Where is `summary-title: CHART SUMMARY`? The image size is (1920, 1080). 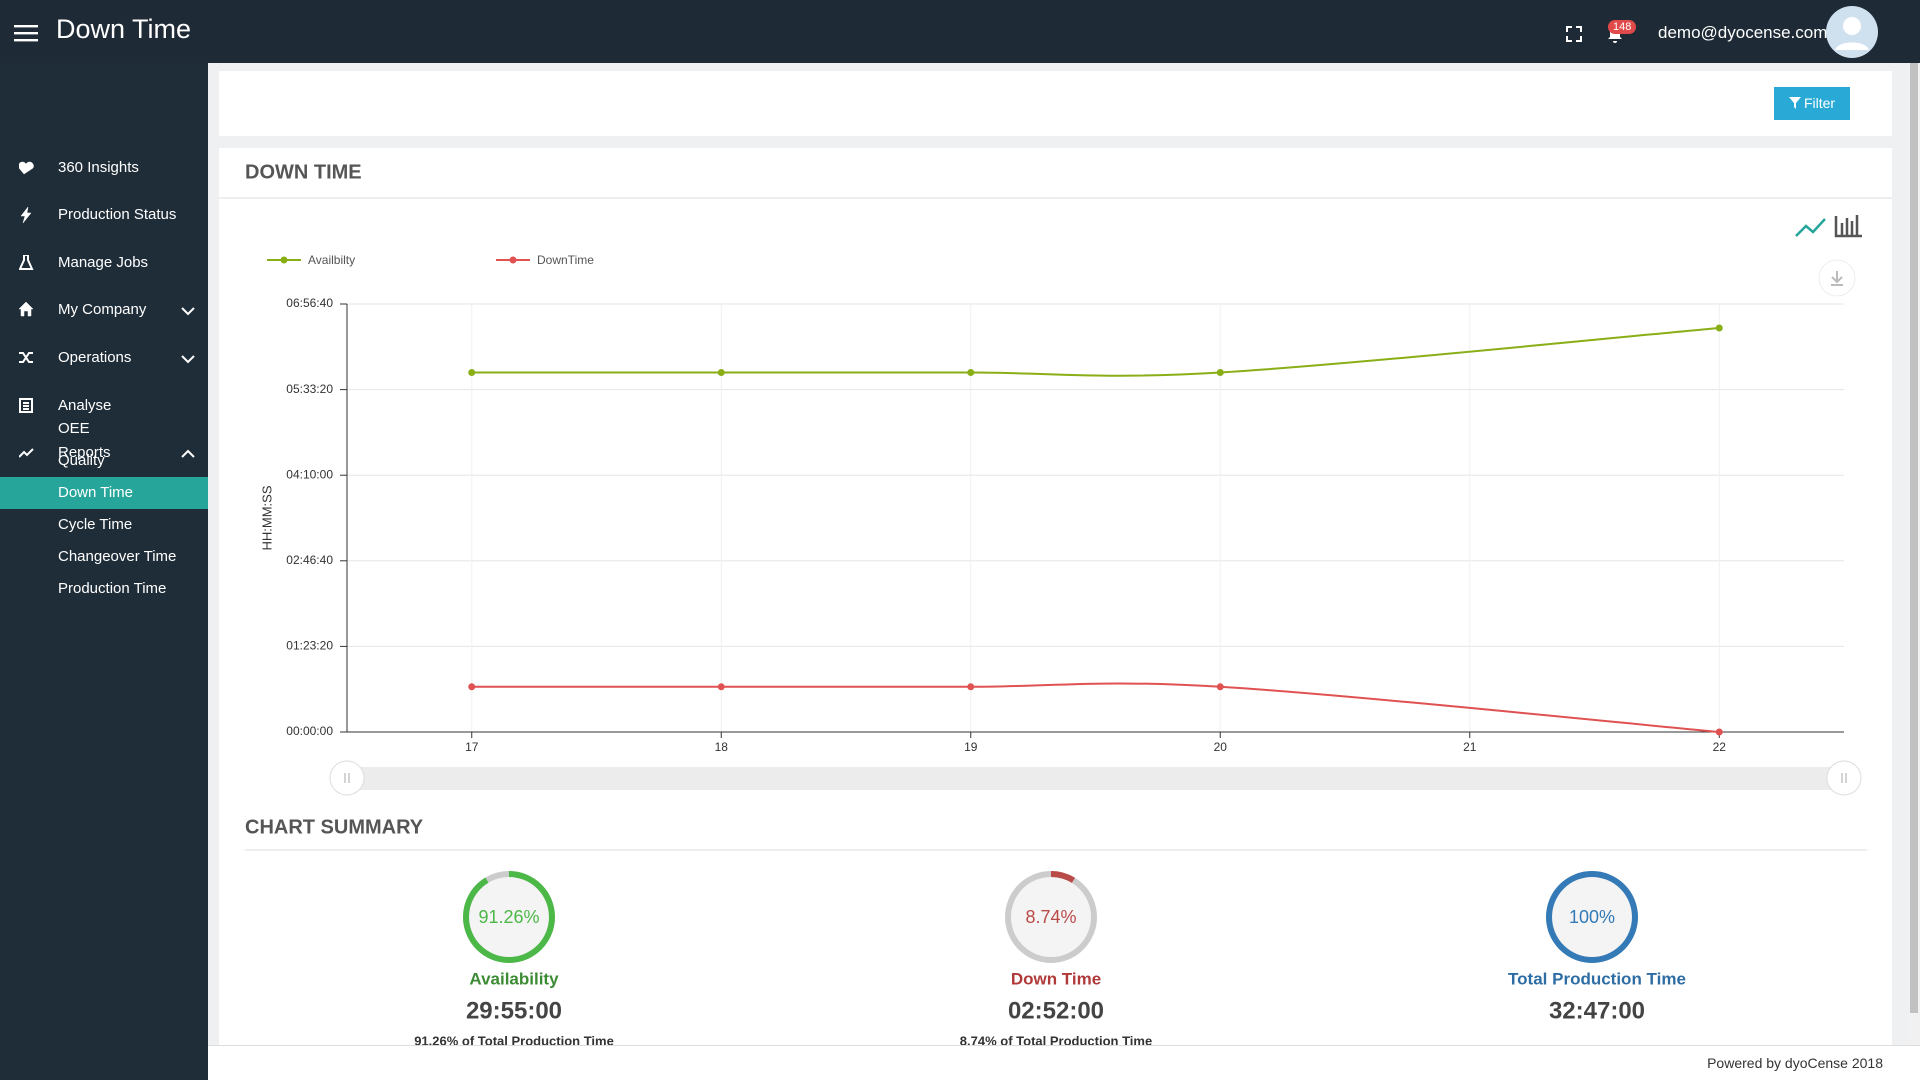
summary-title: CHART SUMMARY is located at coordinates (334, 827).